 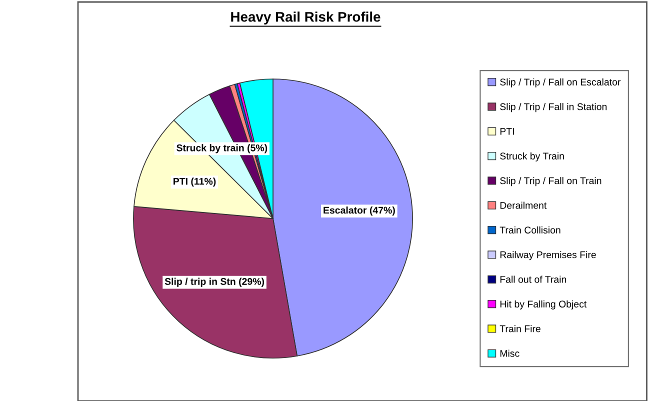 I want to click on legend-label: Fall out of Train, so click(x=533, y=279).